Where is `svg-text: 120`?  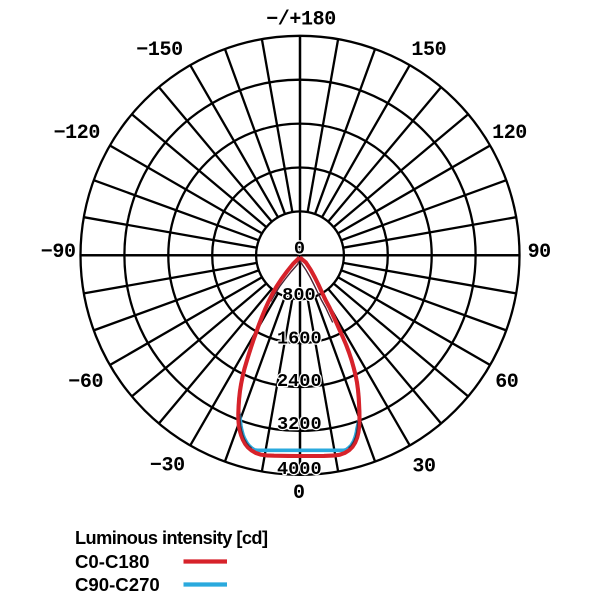
svg-text: 120 is located at coordinates (509, 133).